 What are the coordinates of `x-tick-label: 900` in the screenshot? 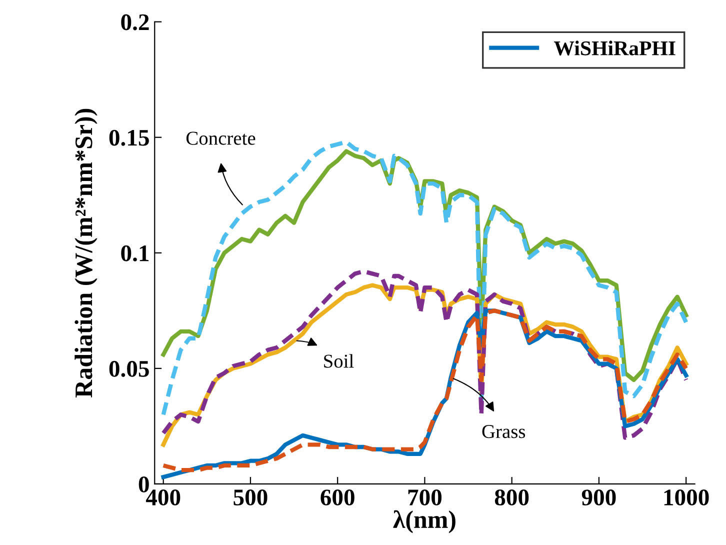 It's located at (599, 498).